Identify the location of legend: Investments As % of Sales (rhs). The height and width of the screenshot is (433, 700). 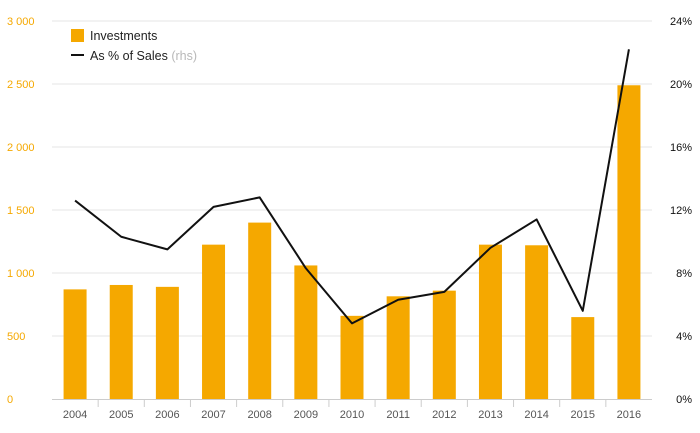
(134, 46).